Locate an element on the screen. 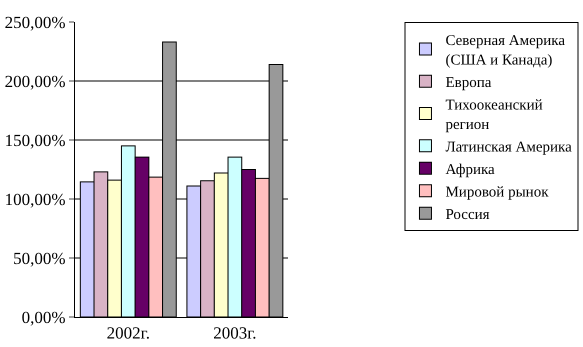  y-tick-label: 0,00% is located at coordinates (44, 317).